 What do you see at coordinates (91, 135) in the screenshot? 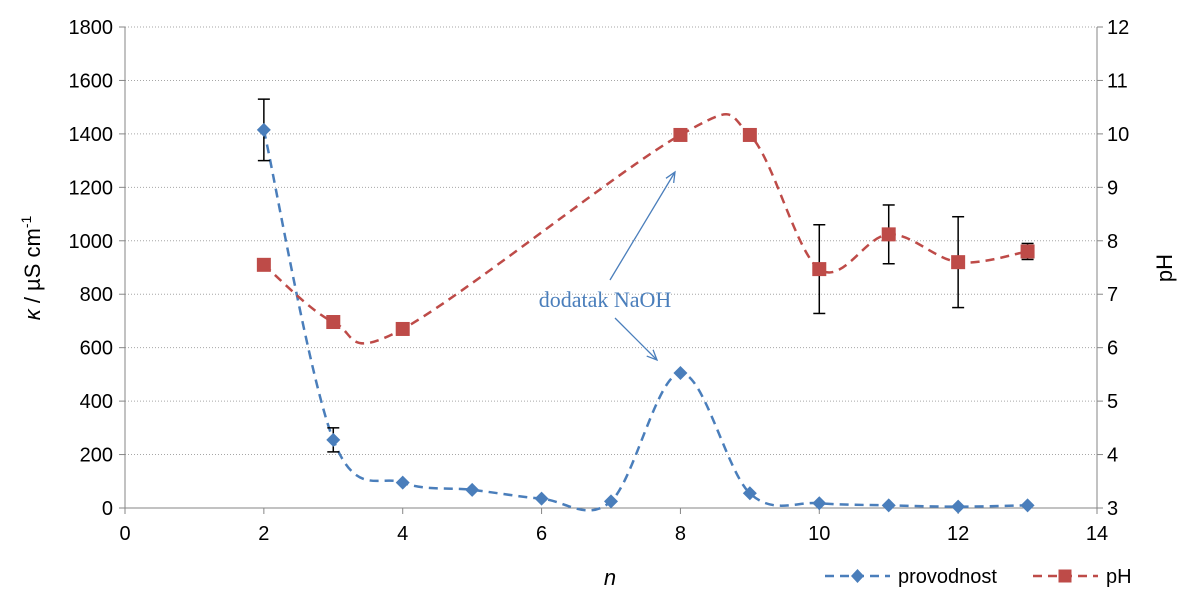
I see `y-left-tick-label: 1400` at bounding box center [91, 135].